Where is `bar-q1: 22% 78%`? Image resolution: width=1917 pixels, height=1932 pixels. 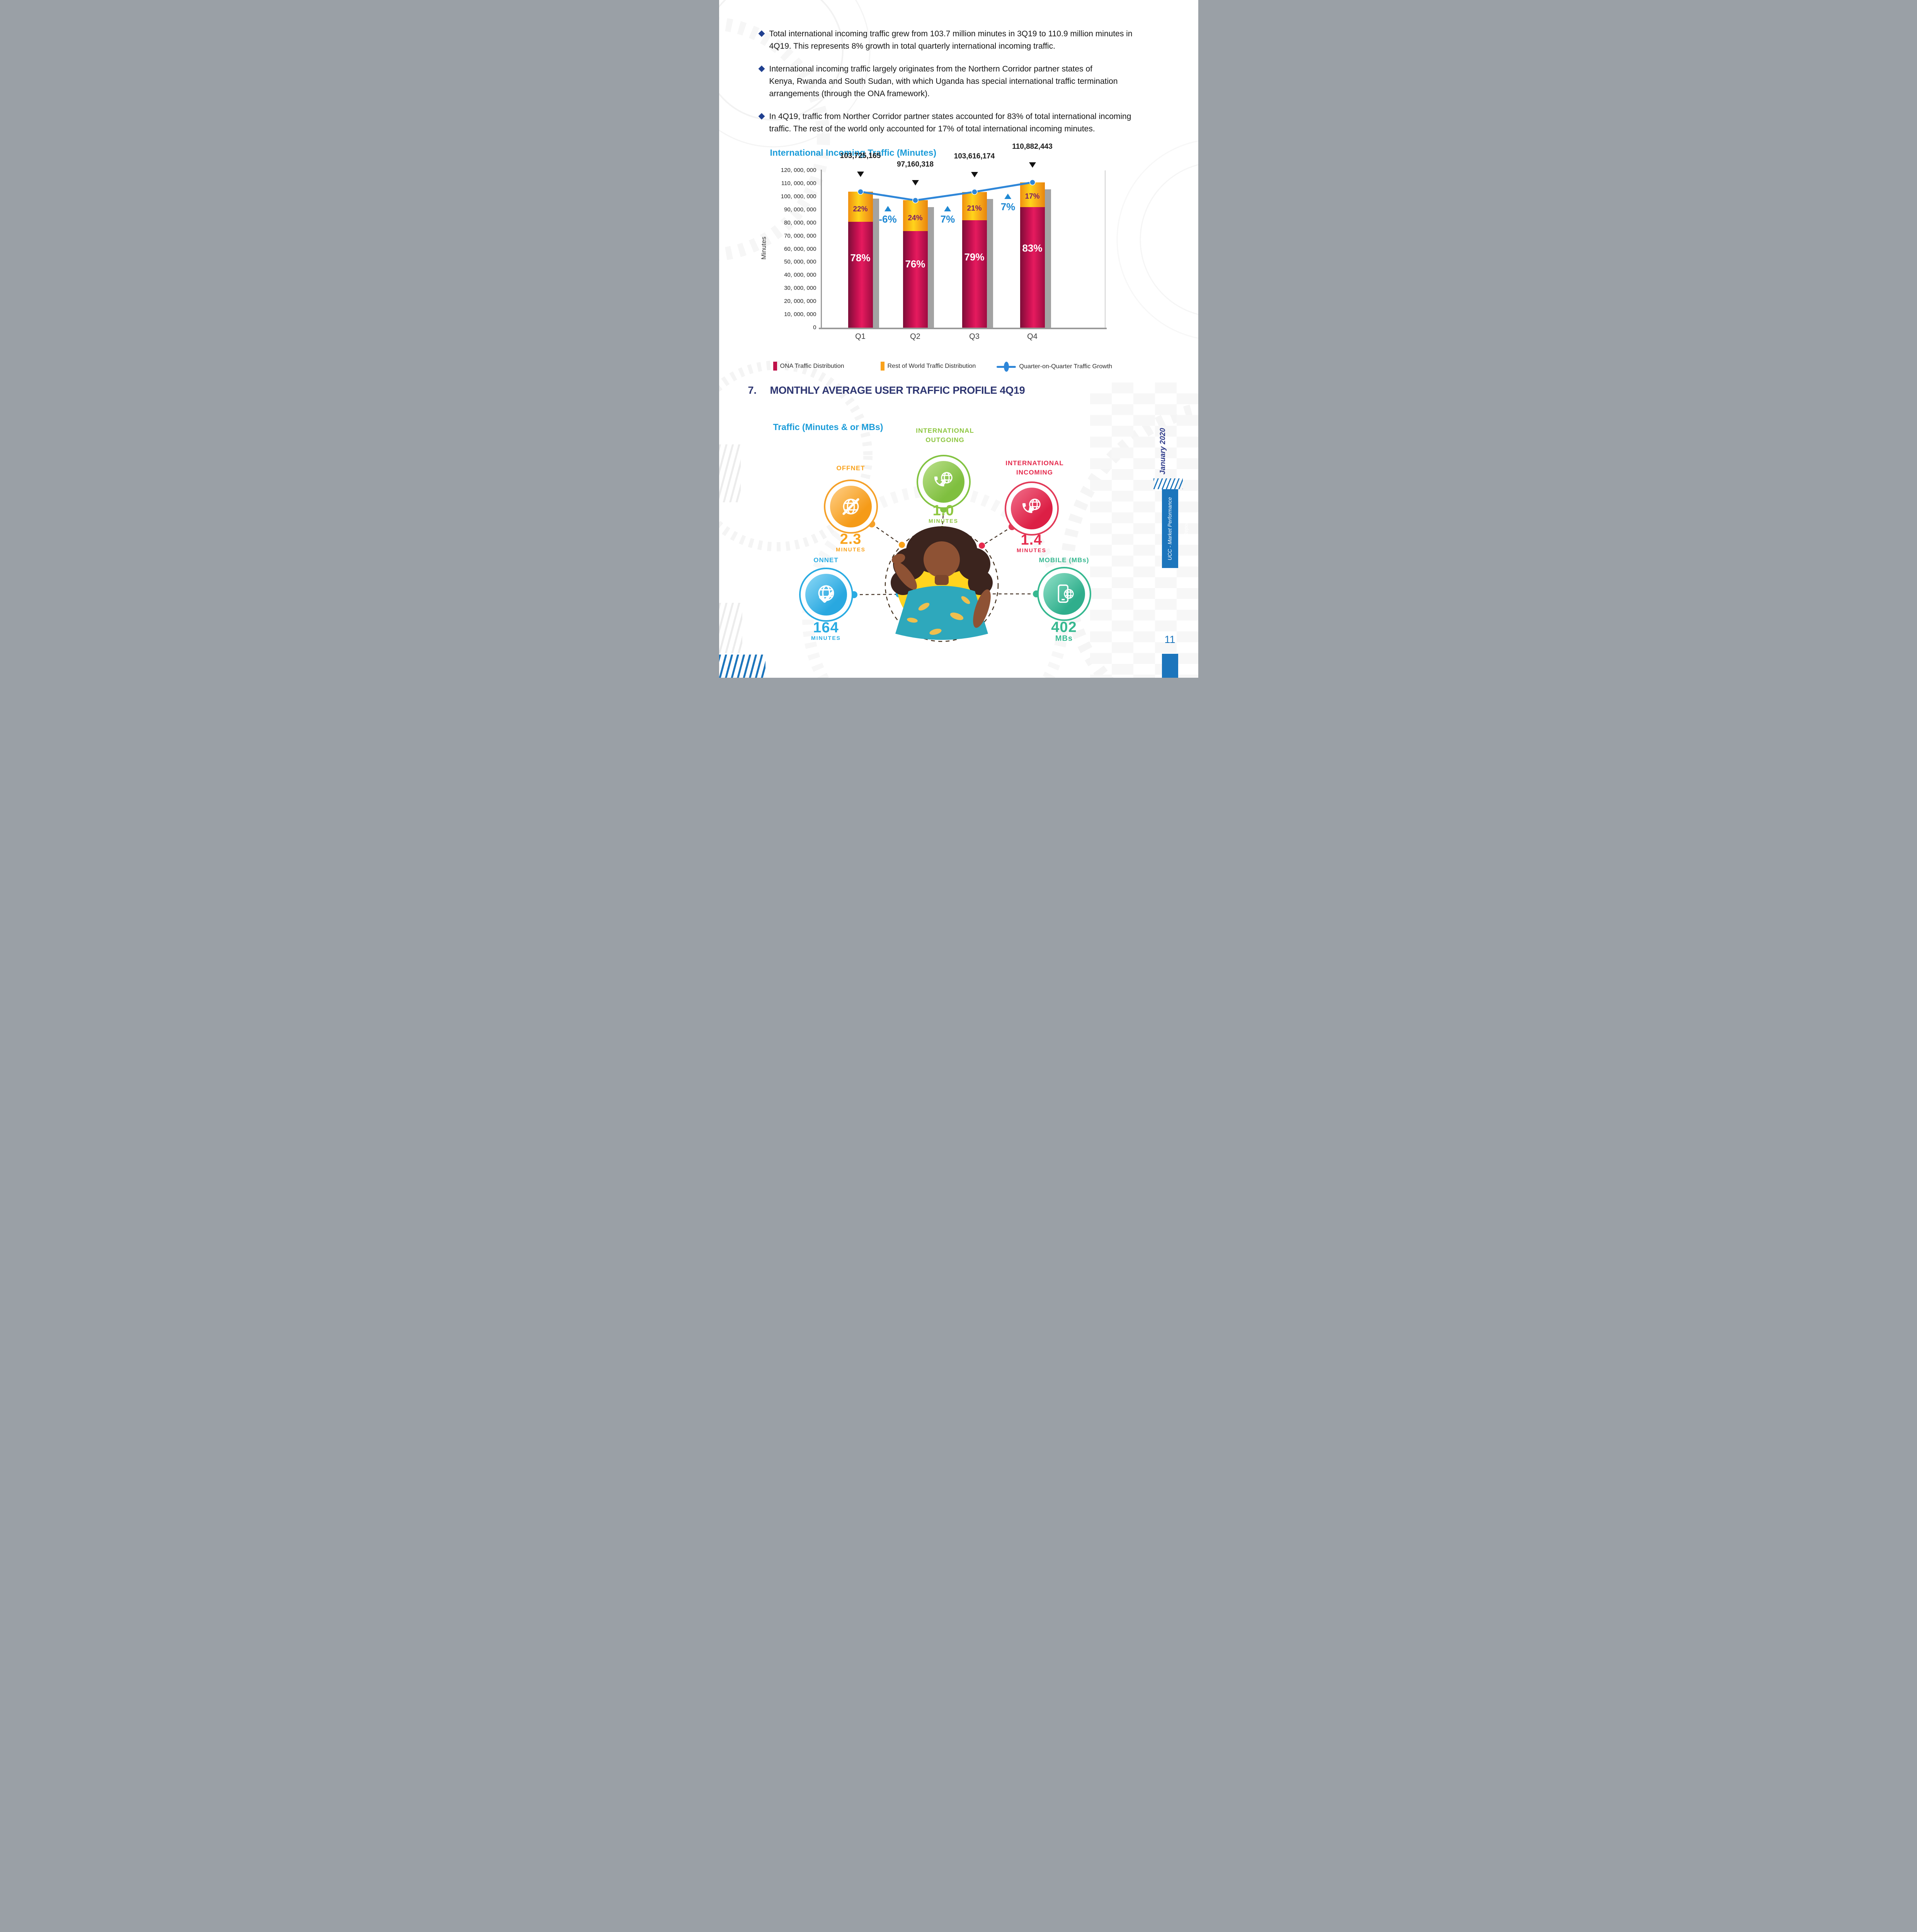 bar-q1: 22% 78% is located at coordinates (861, 260).